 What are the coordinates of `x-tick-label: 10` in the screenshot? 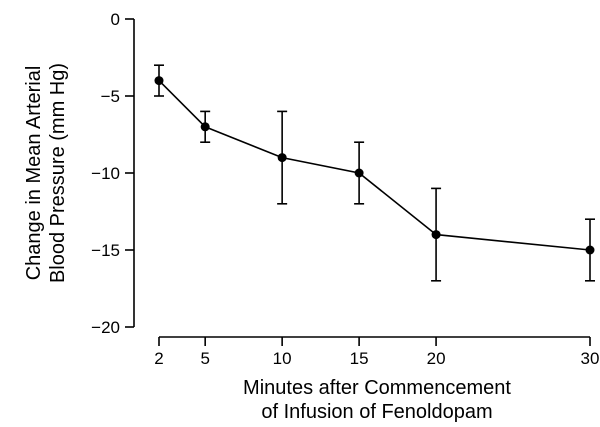 It's located at (282, 358).